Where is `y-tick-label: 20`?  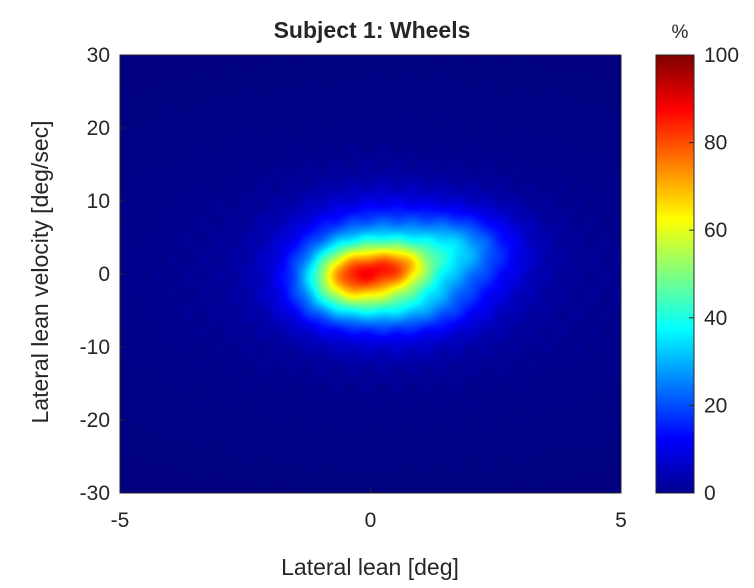
y-tick-label: 20 is located at coordinates (98, 128).